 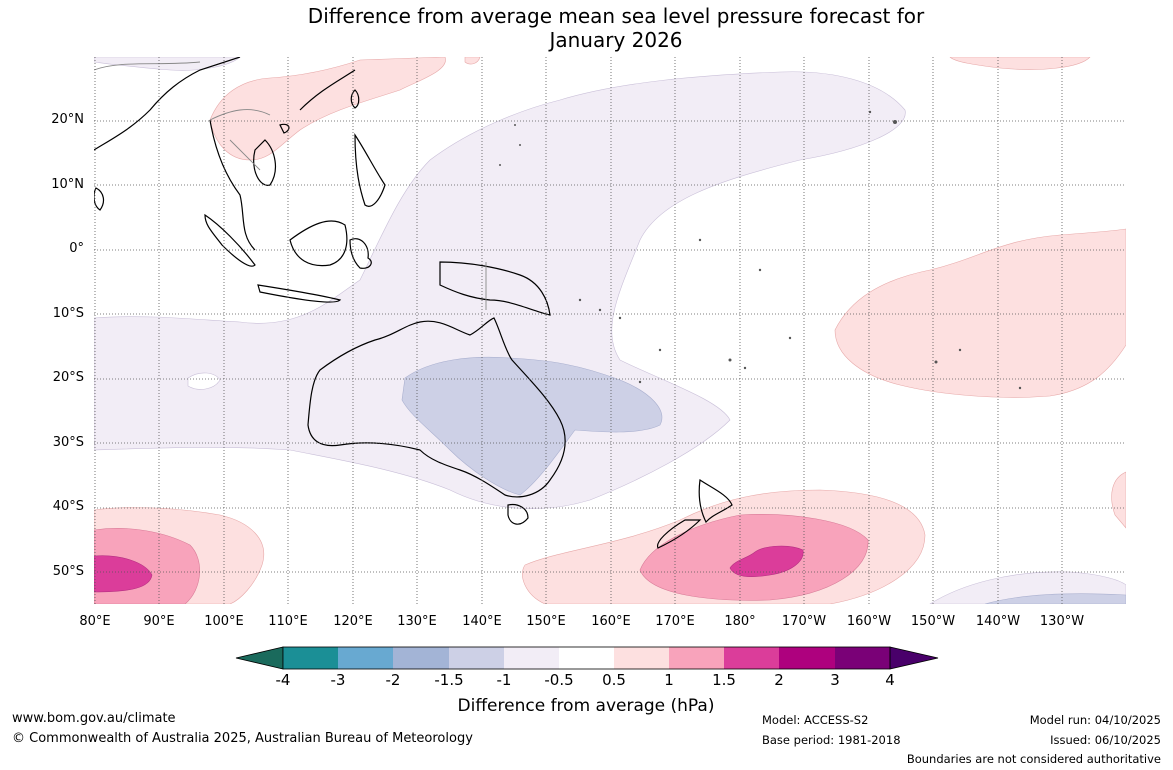 What do you see at coordinates (224, 621) in the screenshot?
I see `lon-label: 100°E` at bounding box center [224, 621].